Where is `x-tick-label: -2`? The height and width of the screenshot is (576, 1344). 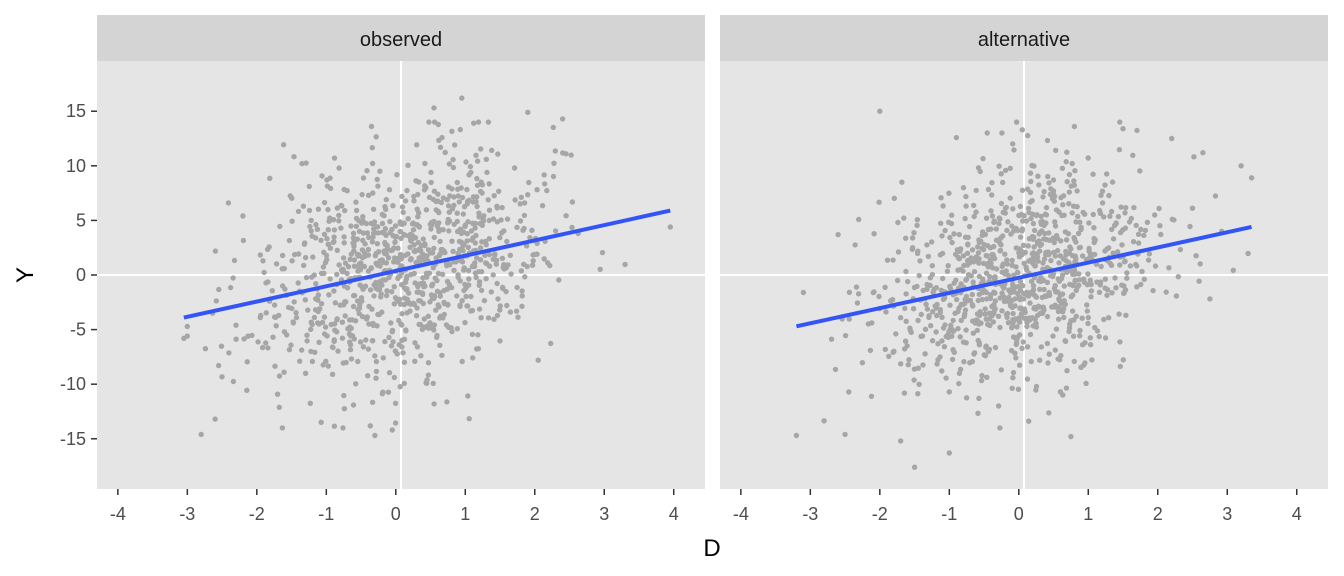
x-tick-label: -2 is located at coordinates (257, 514).